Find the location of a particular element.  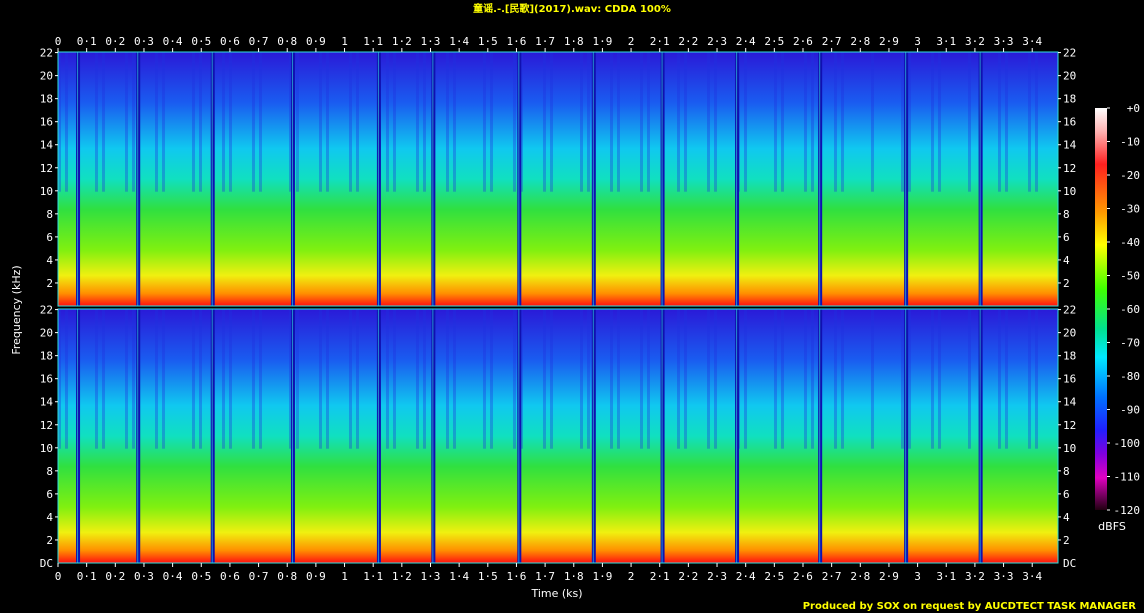

x-tick-label-bottom: 1·7 is located at coordinates (545, 576).